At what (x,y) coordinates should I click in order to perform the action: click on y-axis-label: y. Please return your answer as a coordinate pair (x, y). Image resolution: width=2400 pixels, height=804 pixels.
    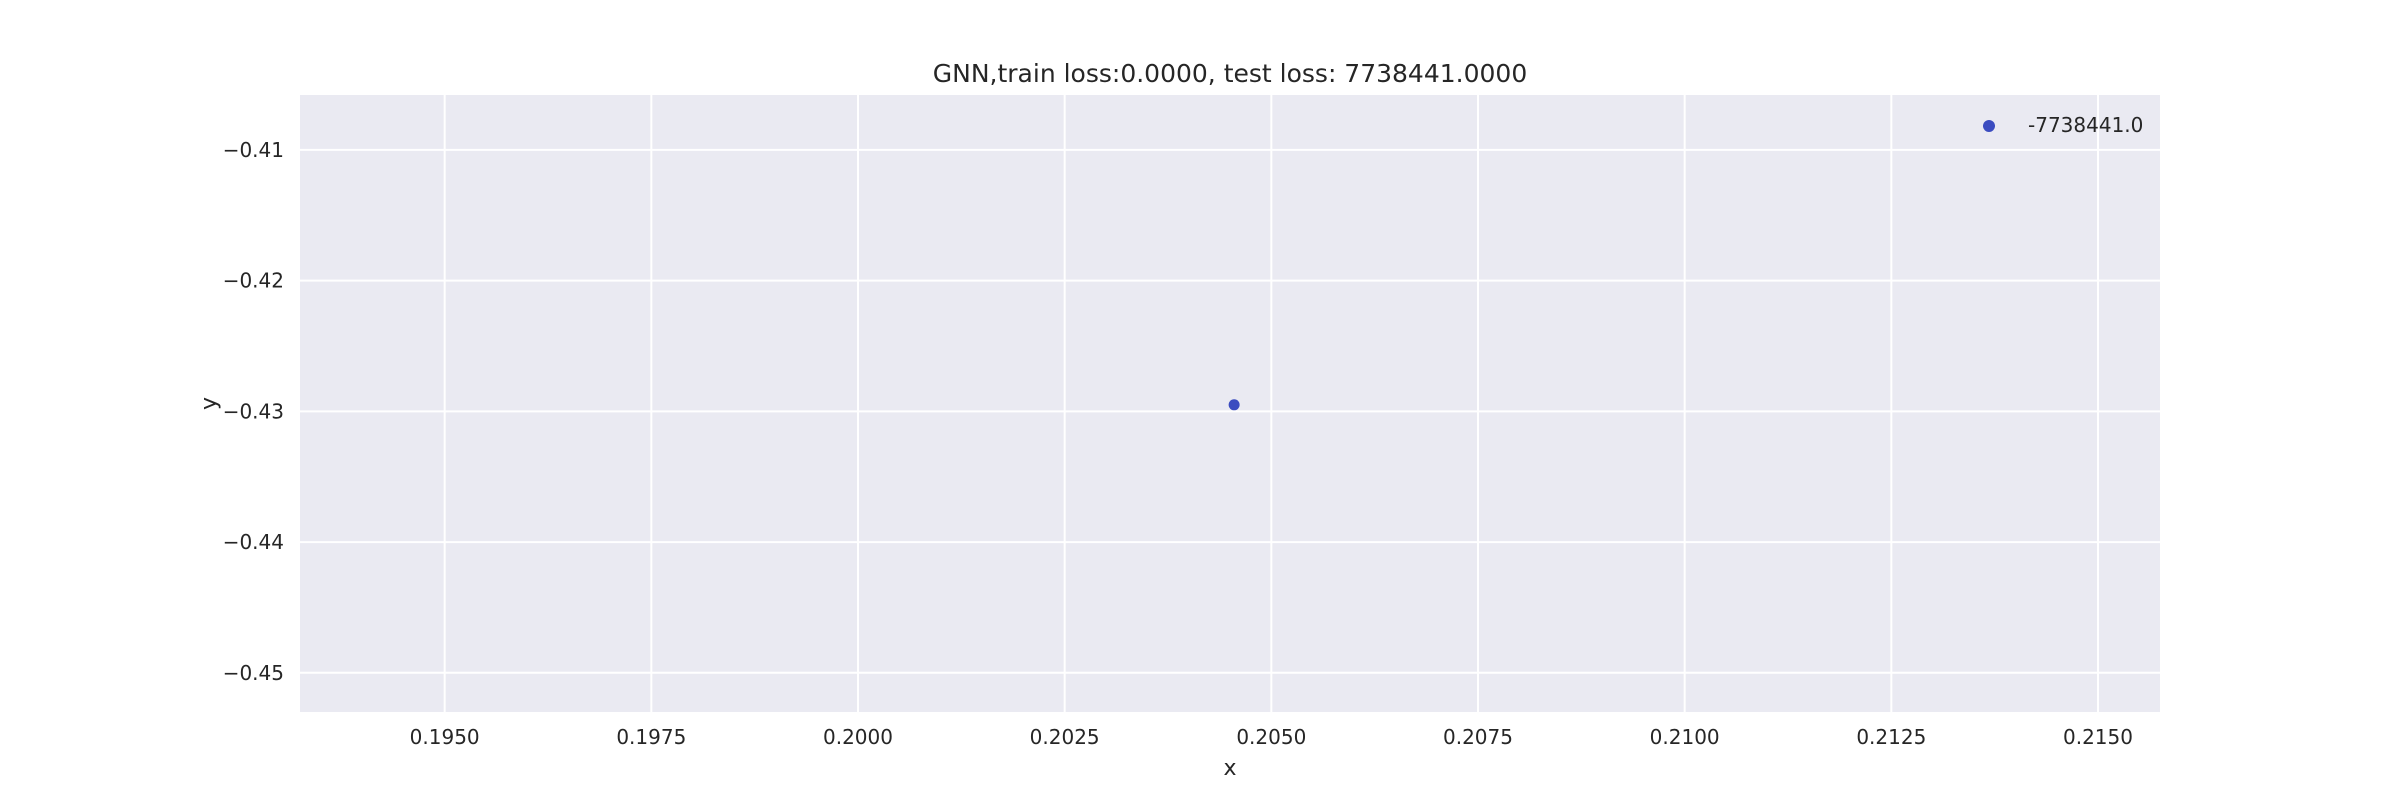
    Looking at the image, I should click on (209, 403).